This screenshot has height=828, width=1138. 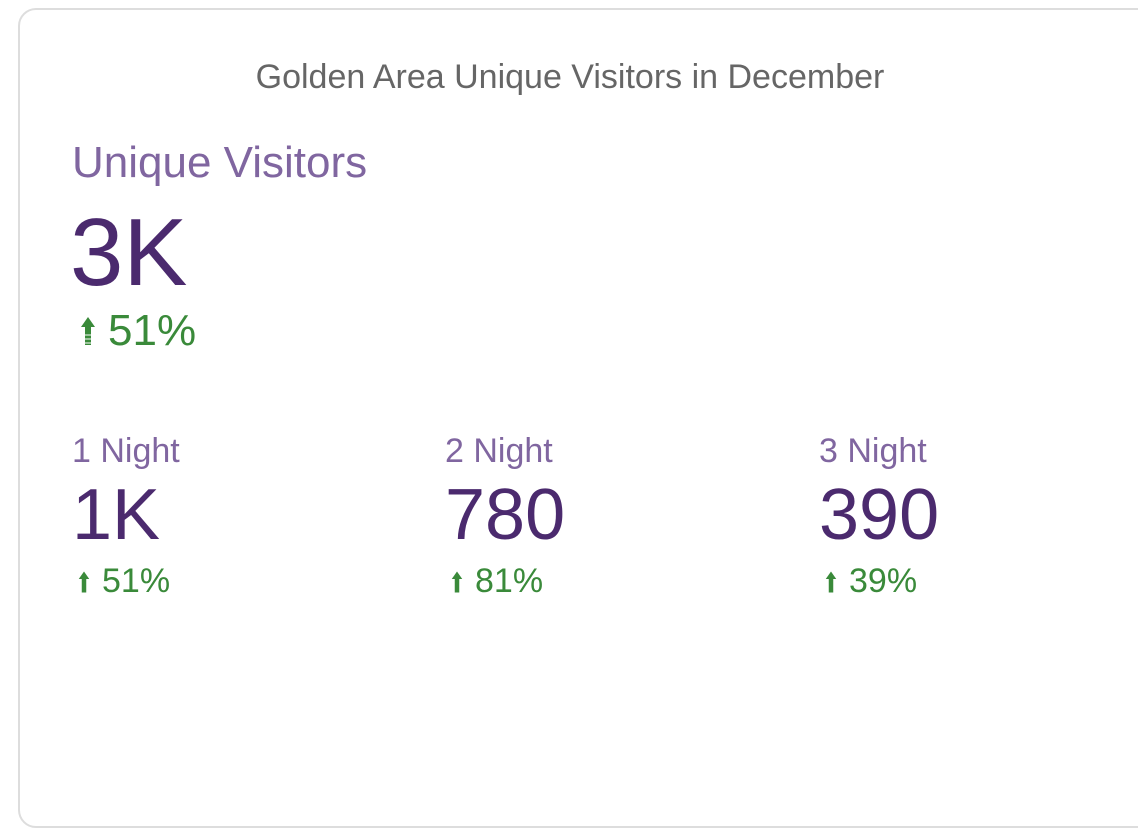 I want to click on card-title: Golden Area Unique Visitors in December, so click(x=570, y=77).